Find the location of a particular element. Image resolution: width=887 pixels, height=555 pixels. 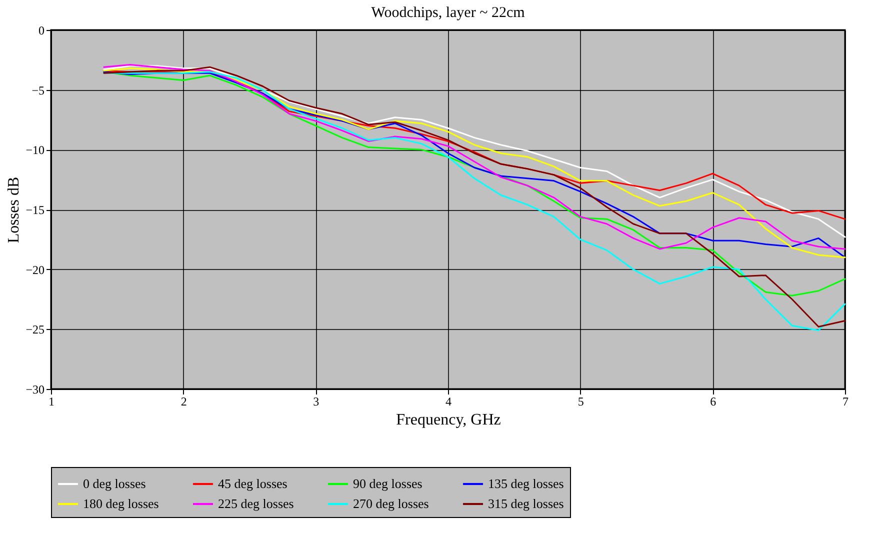

y-tick-label: −5 is located at coordinates (38, 90).